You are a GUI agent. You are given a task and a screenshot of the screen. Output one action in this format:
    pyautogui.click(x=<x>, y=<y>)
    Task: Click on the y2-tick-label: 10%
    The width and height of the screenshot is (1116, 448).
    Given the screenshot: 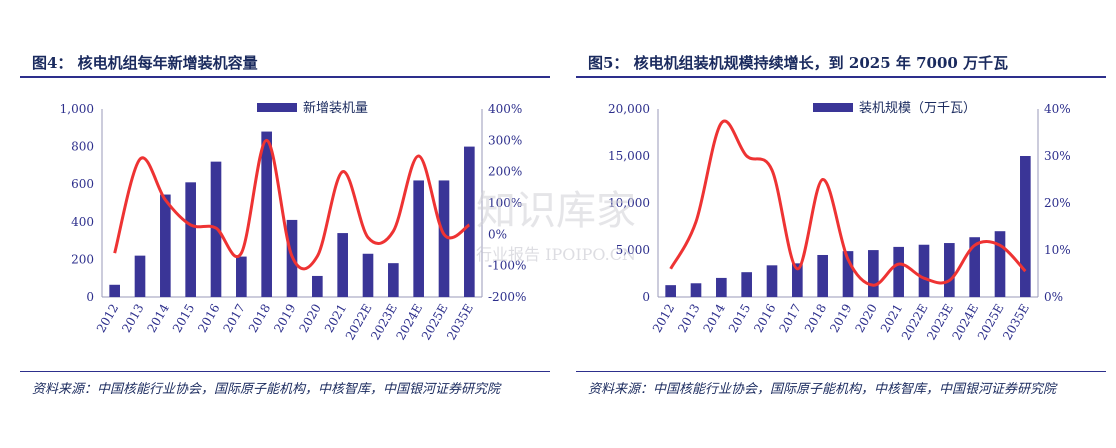 What is the action you would take?
    pyautogui.click(x=1057, y=250)
    